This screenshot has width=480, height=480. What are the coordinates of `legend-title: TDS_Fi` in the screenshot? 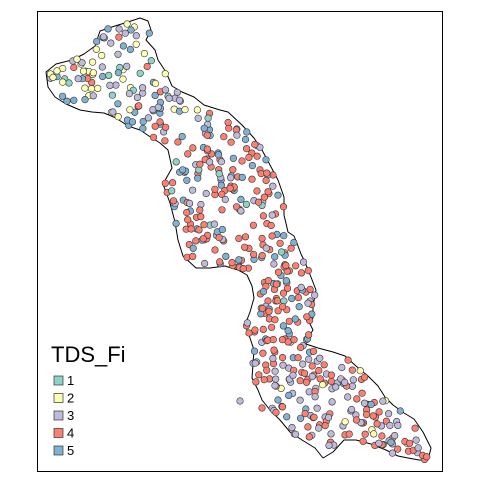 It's located at (88, 354).